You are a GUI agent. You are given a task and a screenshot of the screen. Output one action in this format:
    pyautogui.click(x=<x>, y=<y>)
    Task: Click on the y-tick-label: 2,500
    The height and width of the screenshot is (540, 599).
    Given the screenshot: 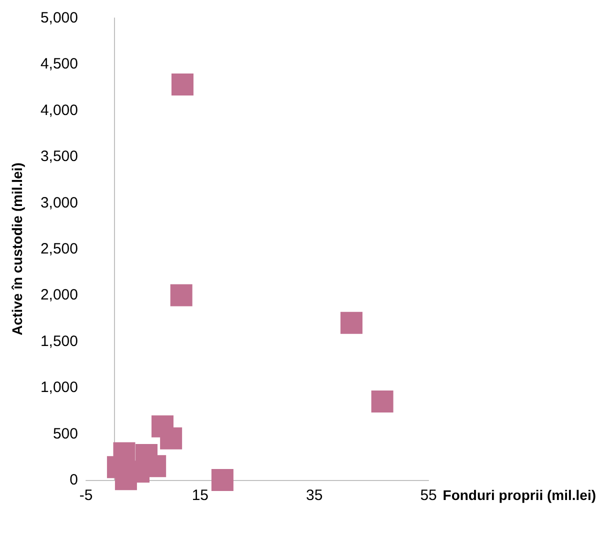 What is the action you would take?
    pyautogui.click(x=59, y=249)
    